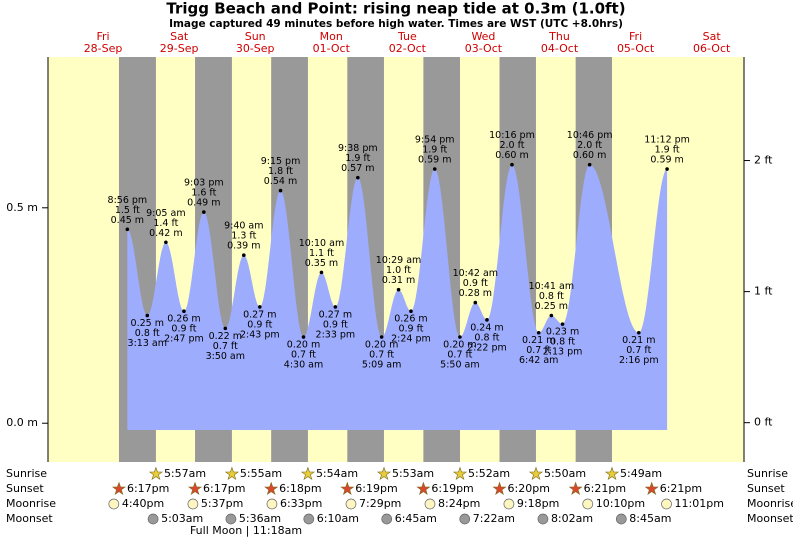 The width and height of the screenshot is (793, 537). I want to click on moonset-time: 7:22am, so click(494, 518).